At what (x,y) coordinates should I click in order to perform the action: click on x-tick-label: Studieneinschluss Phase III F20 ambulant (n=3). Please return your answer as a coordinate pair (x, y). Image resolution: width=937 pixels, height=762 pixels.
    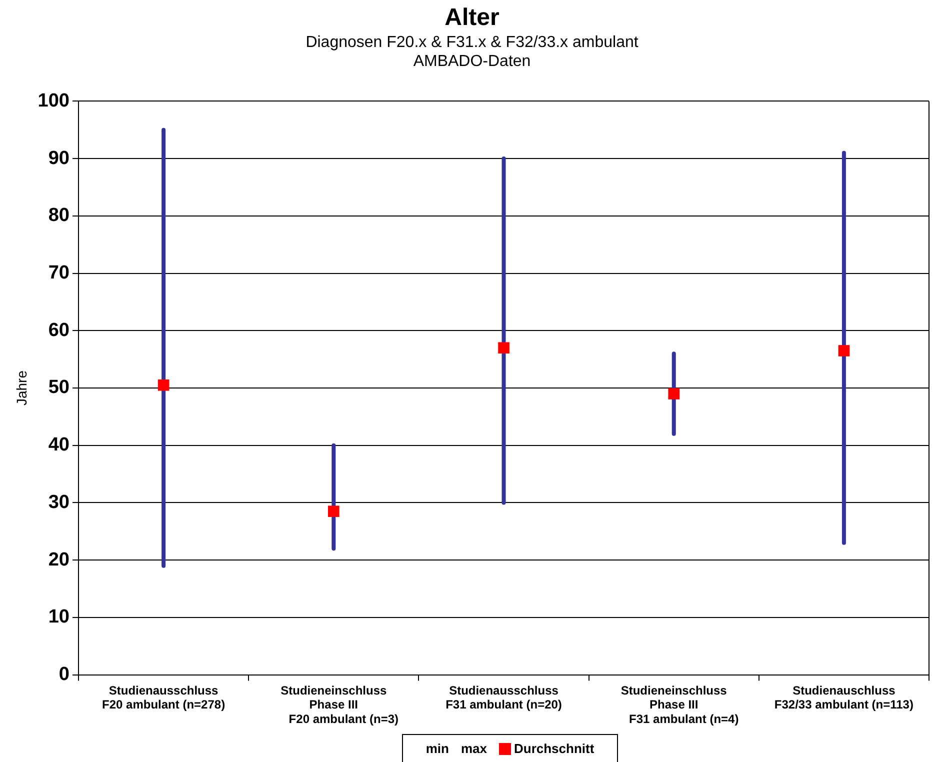
    Looking at the image, I should click on (333, 704).